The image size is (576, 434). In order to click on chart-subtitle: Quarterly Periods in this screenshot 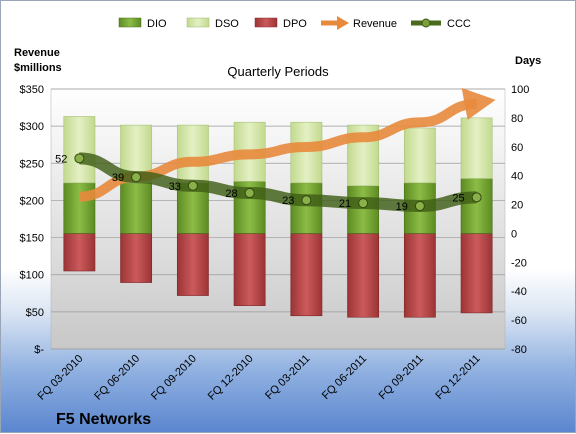, I will do `click(278, 71)`.